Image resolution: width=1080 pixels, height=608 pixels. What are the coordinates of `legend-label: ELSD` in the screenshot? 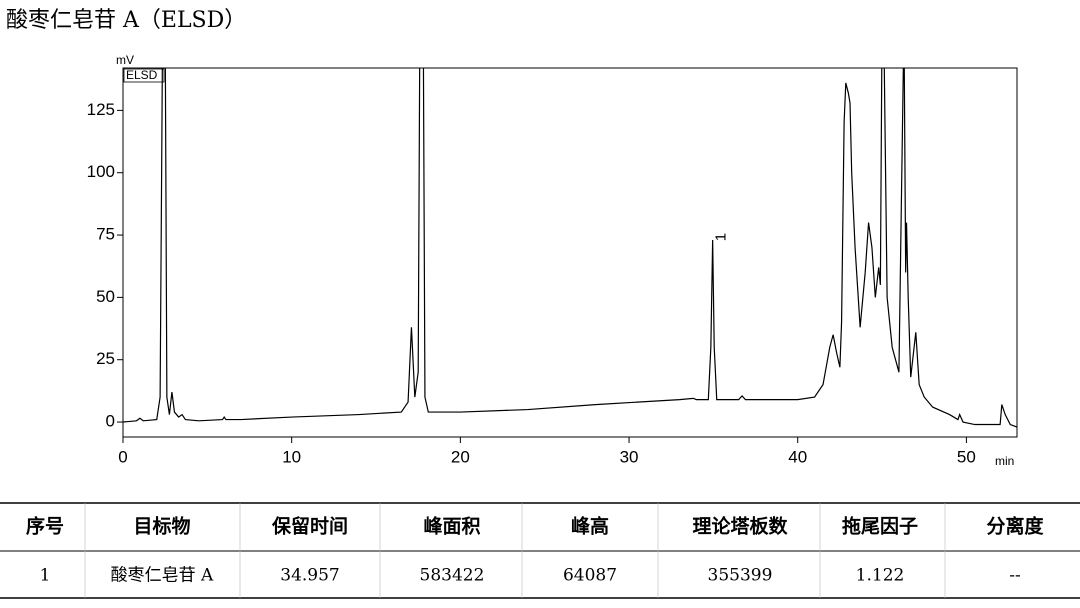 It's located at (142, 75).